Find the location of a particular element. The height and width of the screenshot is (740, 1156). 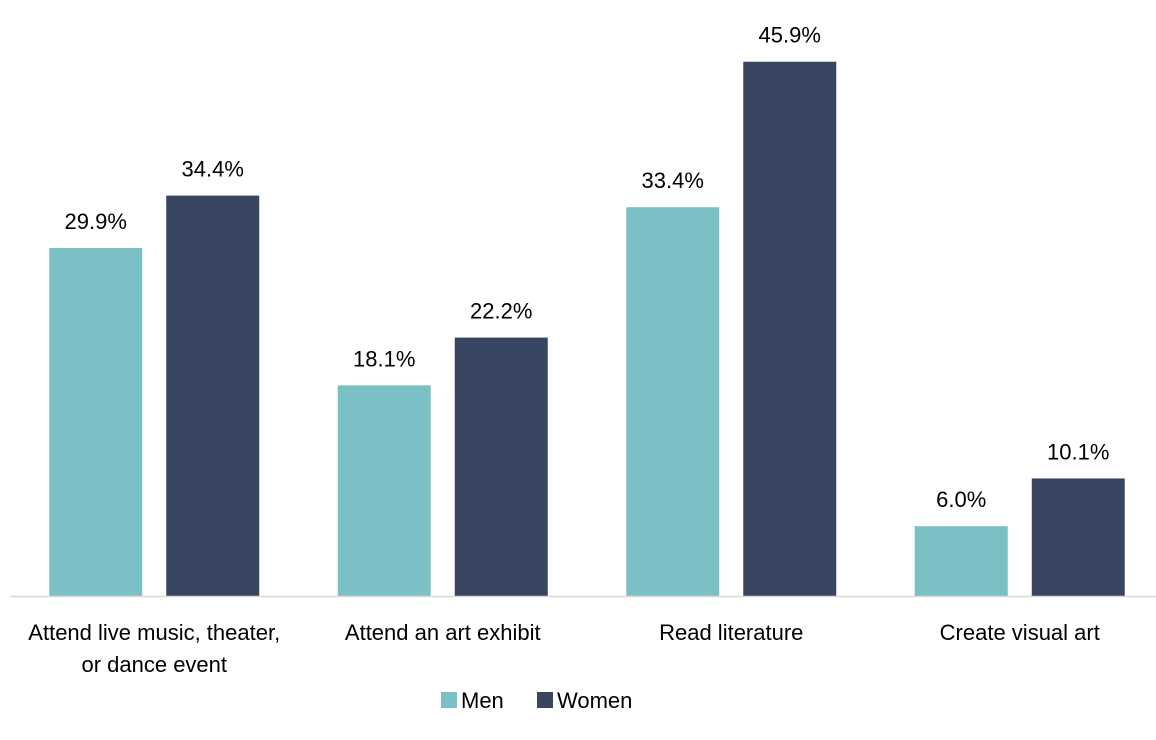

category-label-3: Create visual art is located at coordinates (1020, 632).